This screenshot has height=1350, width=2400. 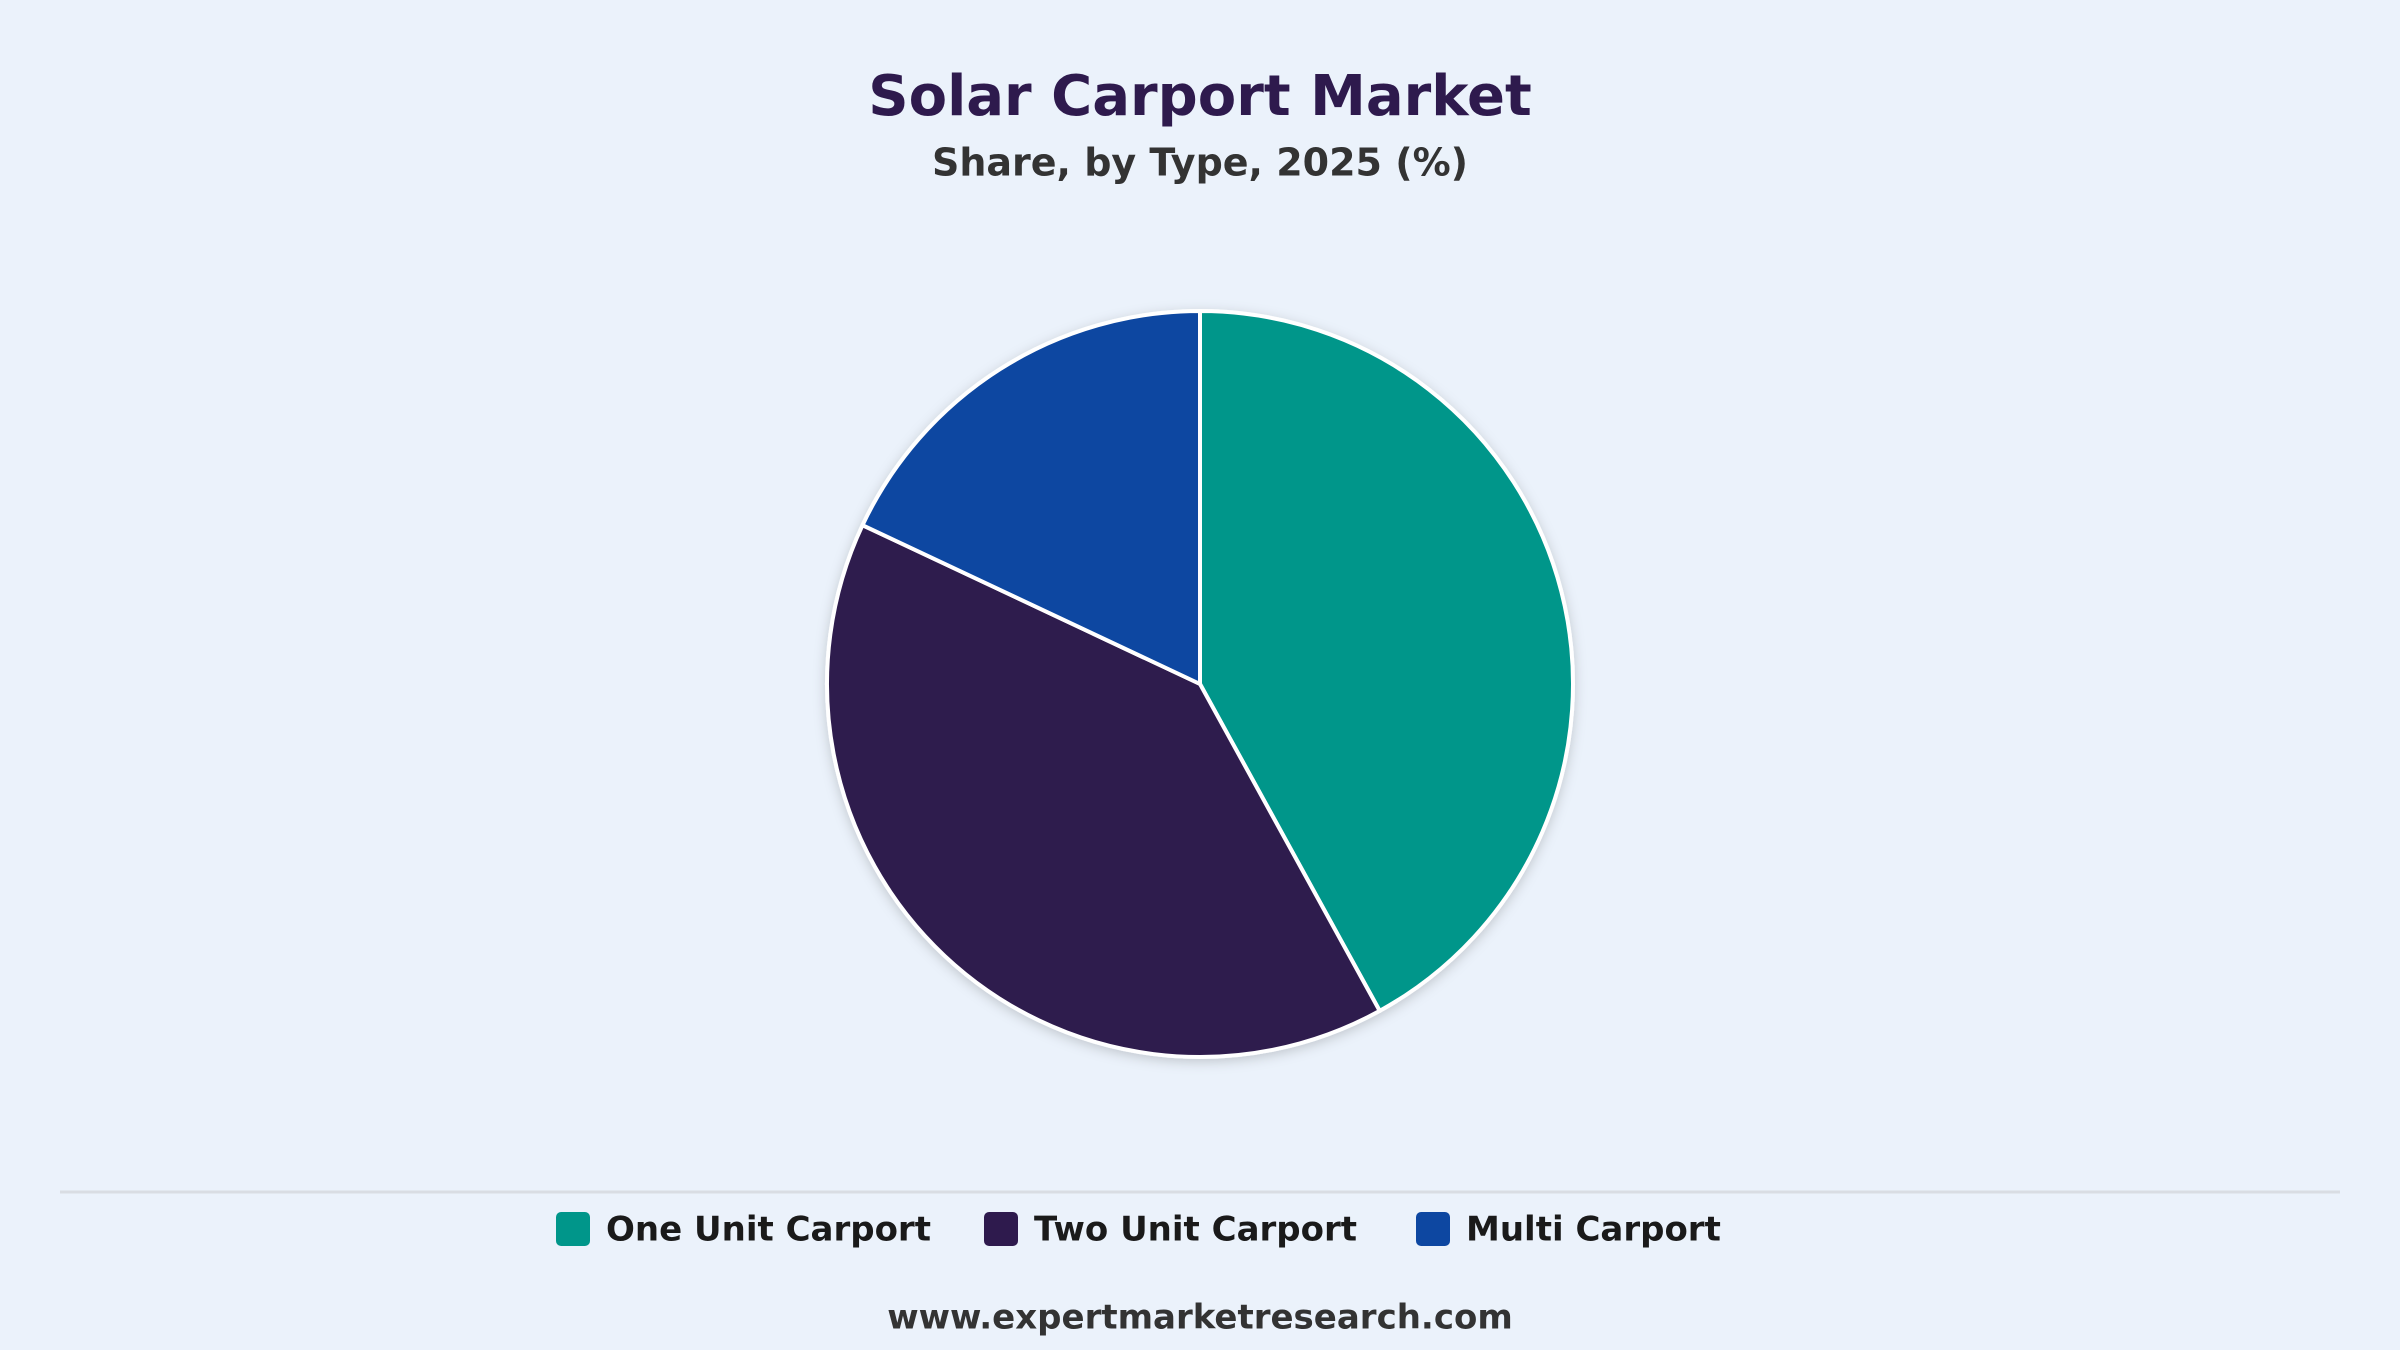 I want to click on chart-title: Solar Carport Market, so click(x=1199, y=96).